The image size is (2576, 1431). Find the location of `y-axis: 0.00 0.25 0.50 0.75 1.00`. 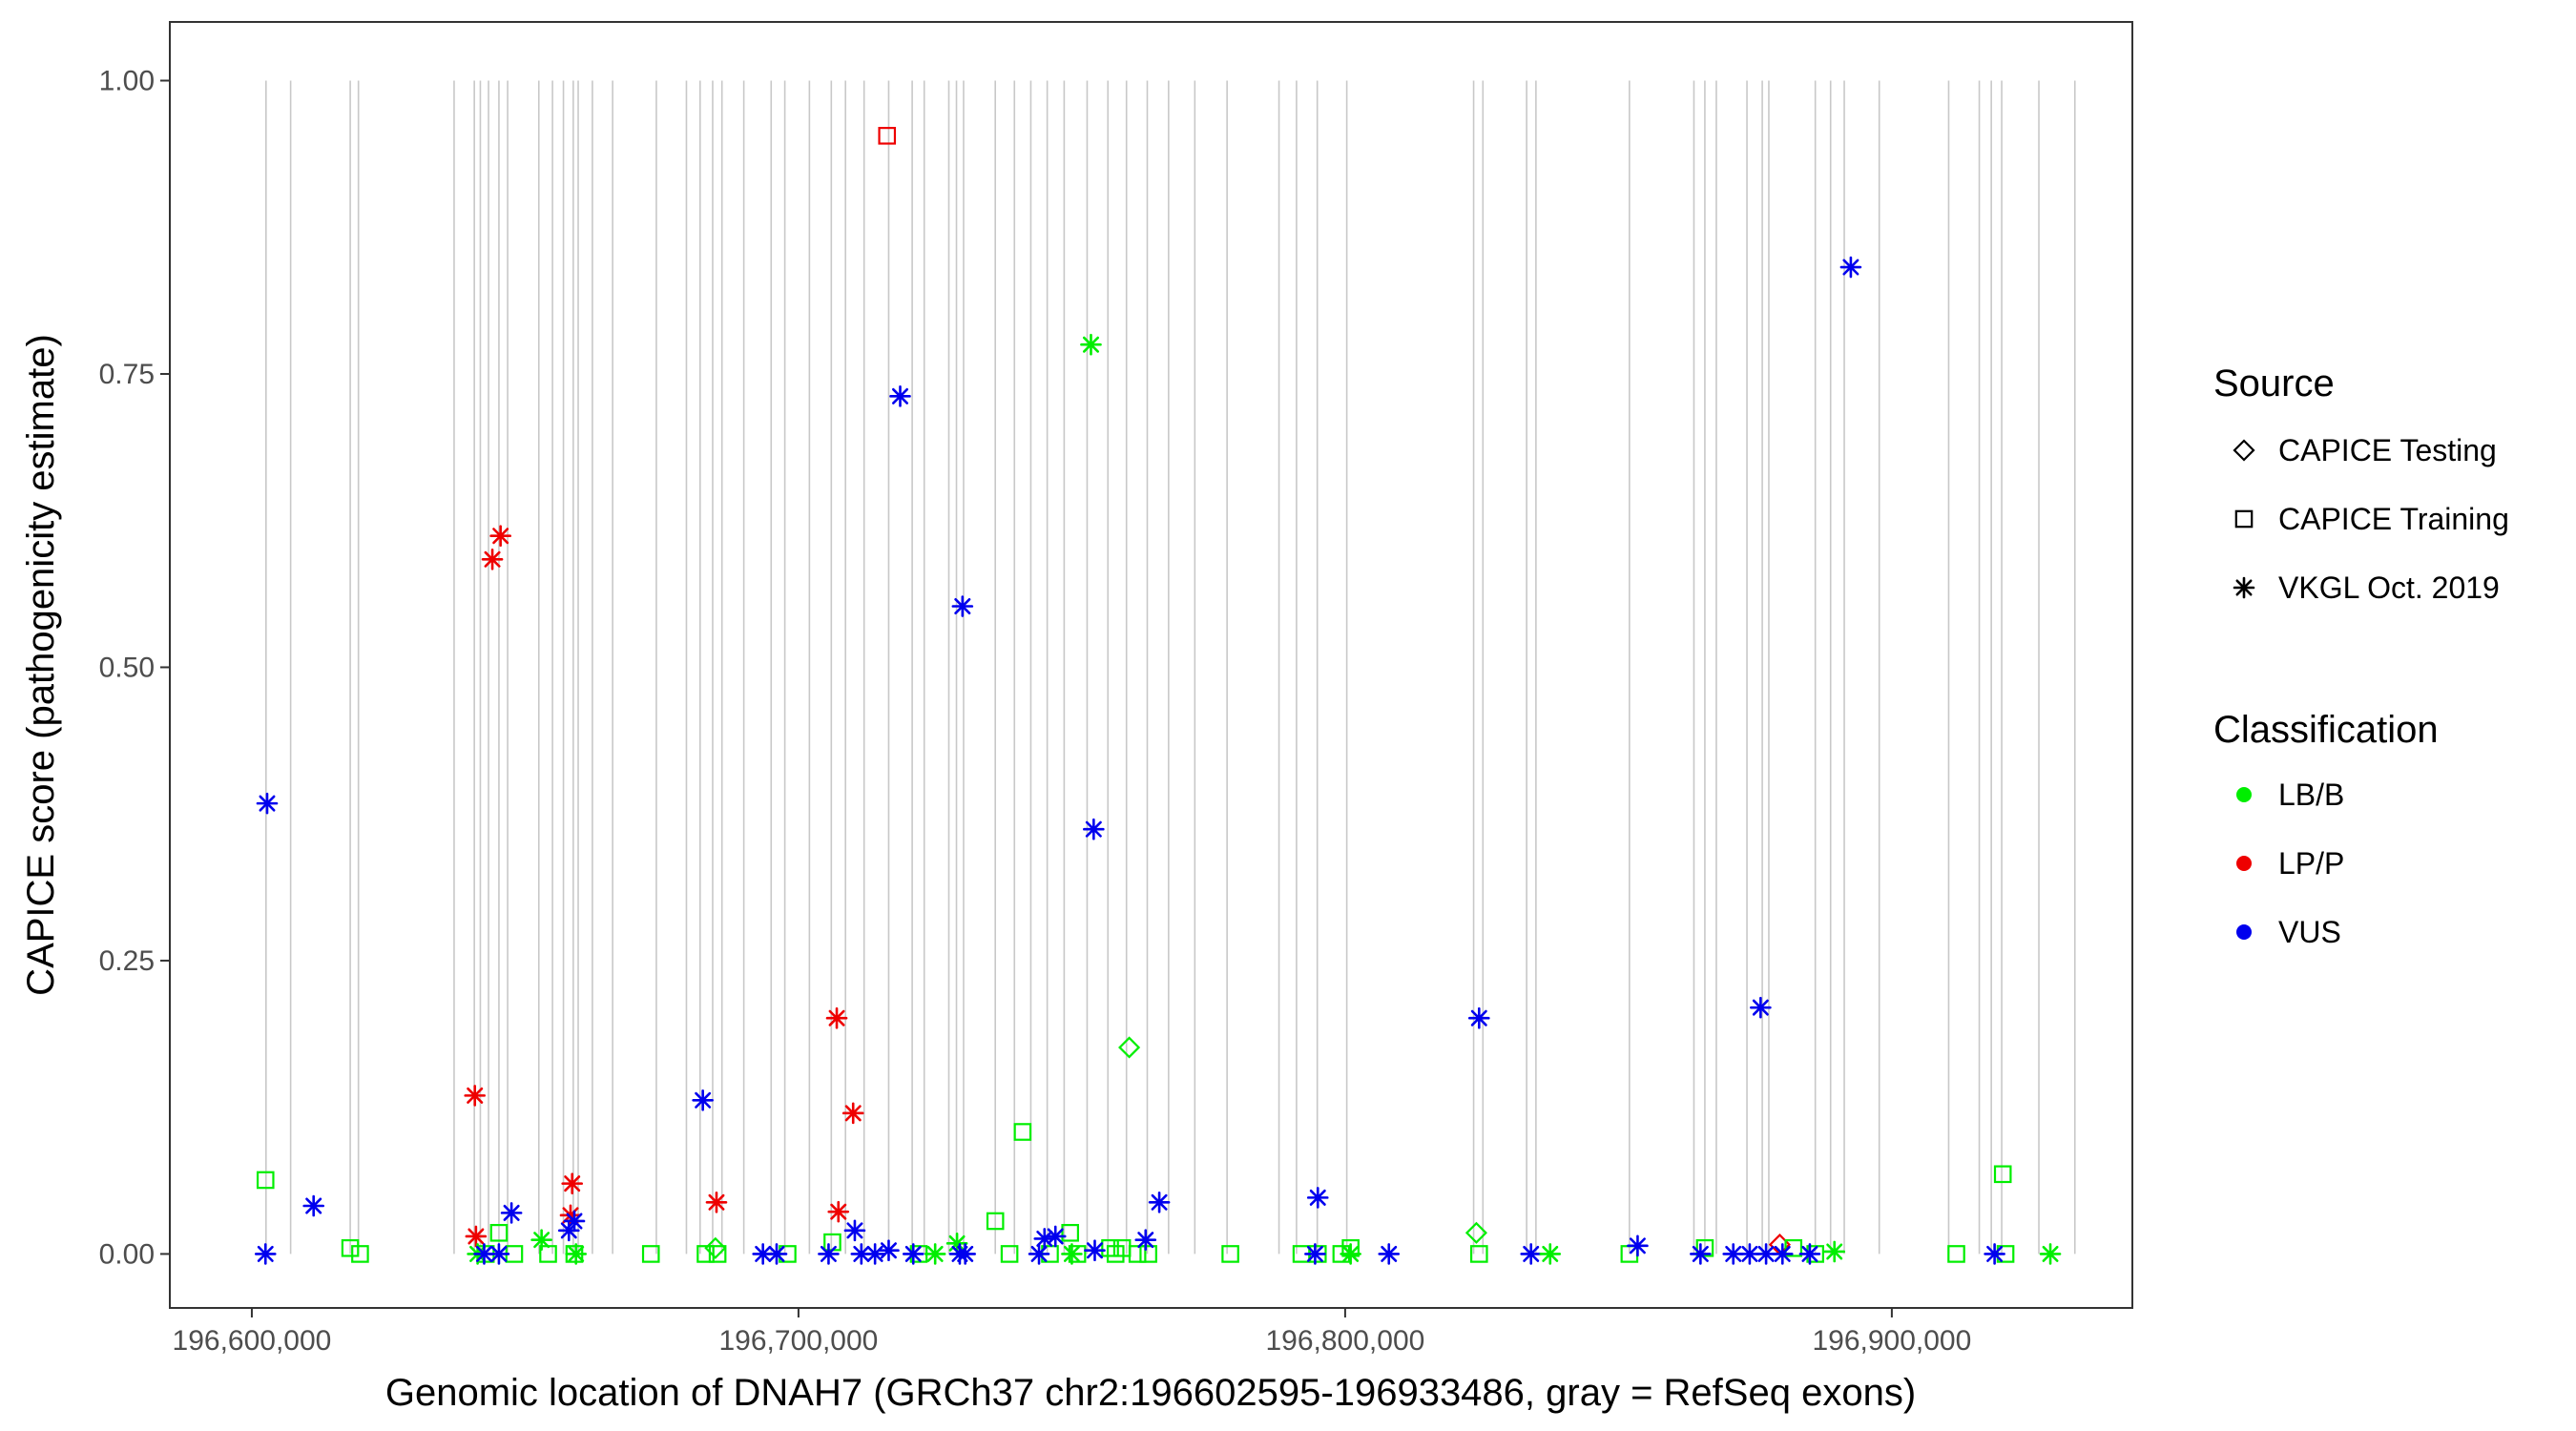

y-axis: 0.00 0.25 0.50 0.75 1.00 is located at coordinates (134, 667).